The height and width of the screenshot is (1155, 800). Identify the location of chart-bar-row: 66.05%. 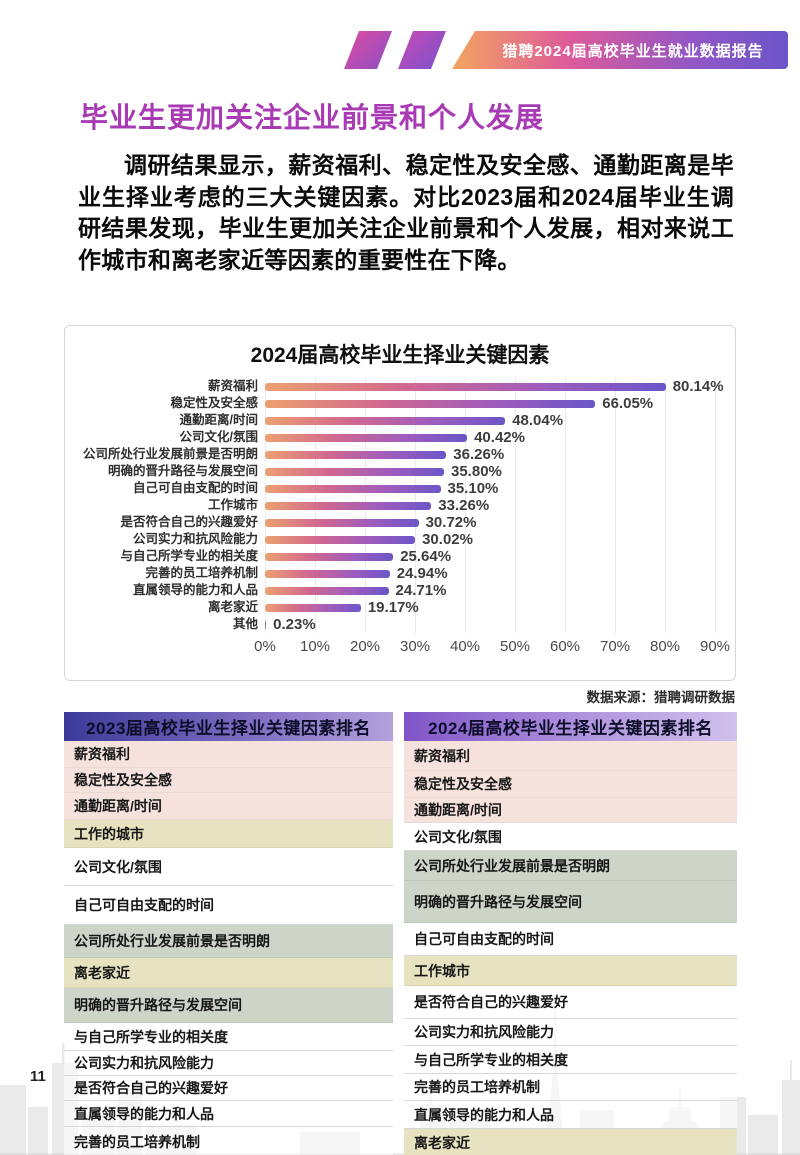
(496, 403).